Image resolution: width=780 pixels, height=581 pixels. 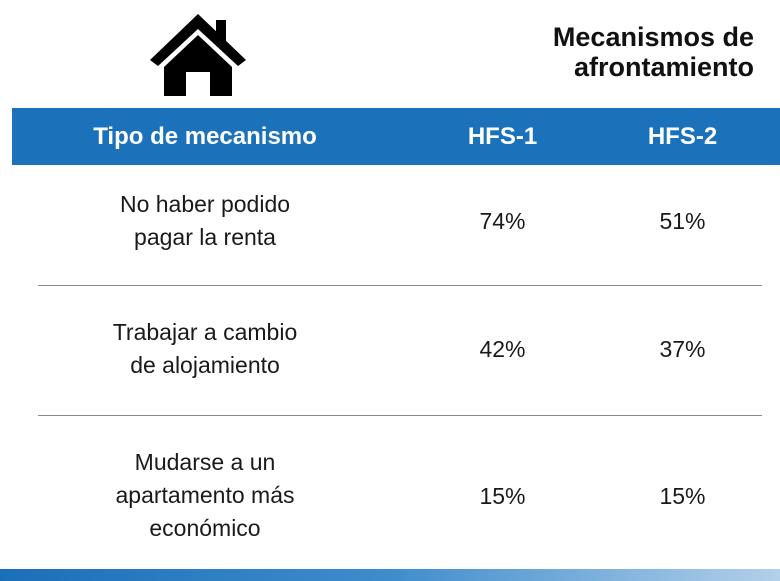 I want to click on footer-bar, so click(x=390, y=575).